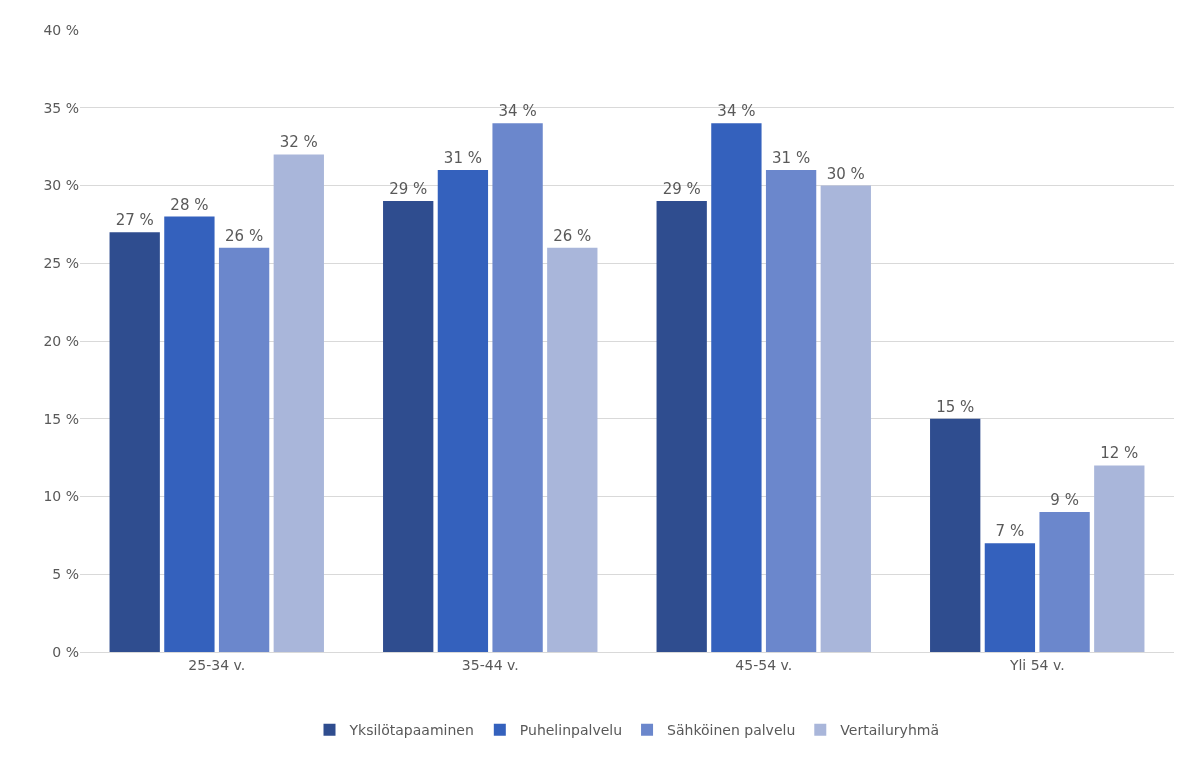  I want to click on legend-label: Yksilötapaaminen, so click(411, 730).